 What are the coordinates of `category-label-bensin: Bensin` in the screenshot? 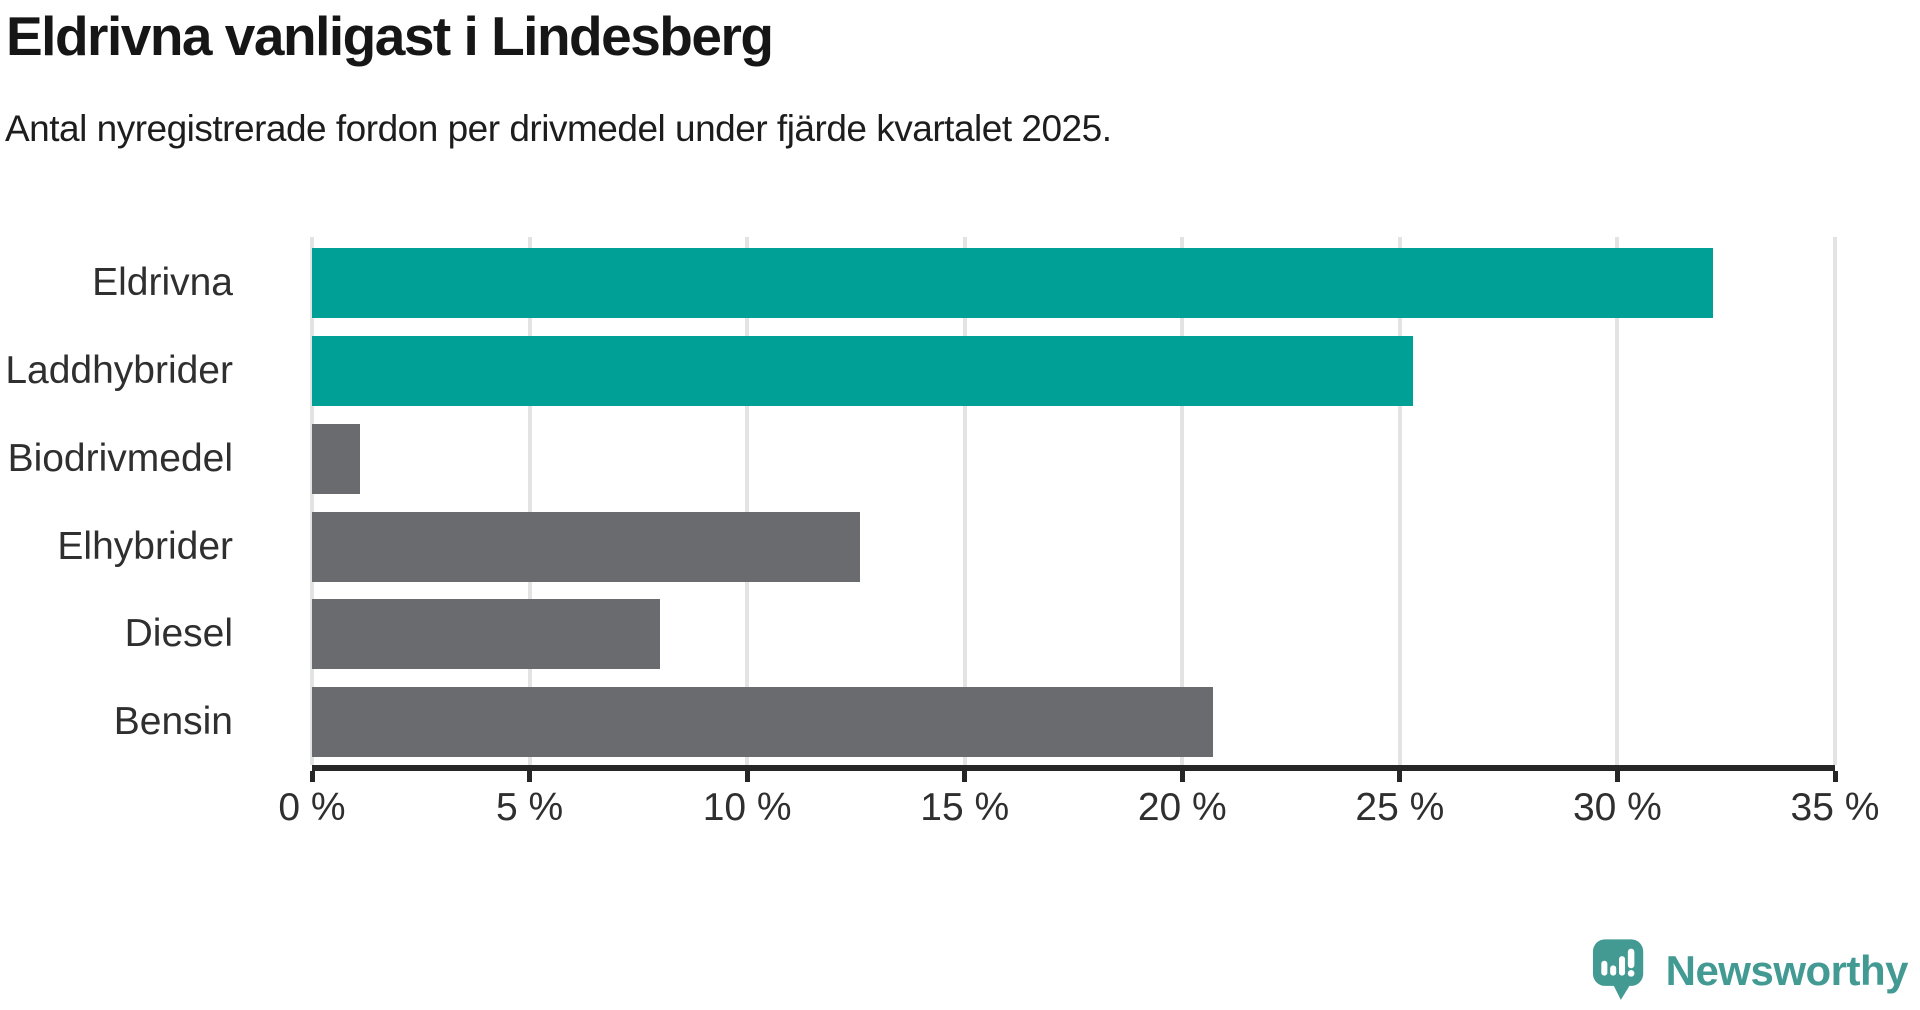 It's located at (173, 722).